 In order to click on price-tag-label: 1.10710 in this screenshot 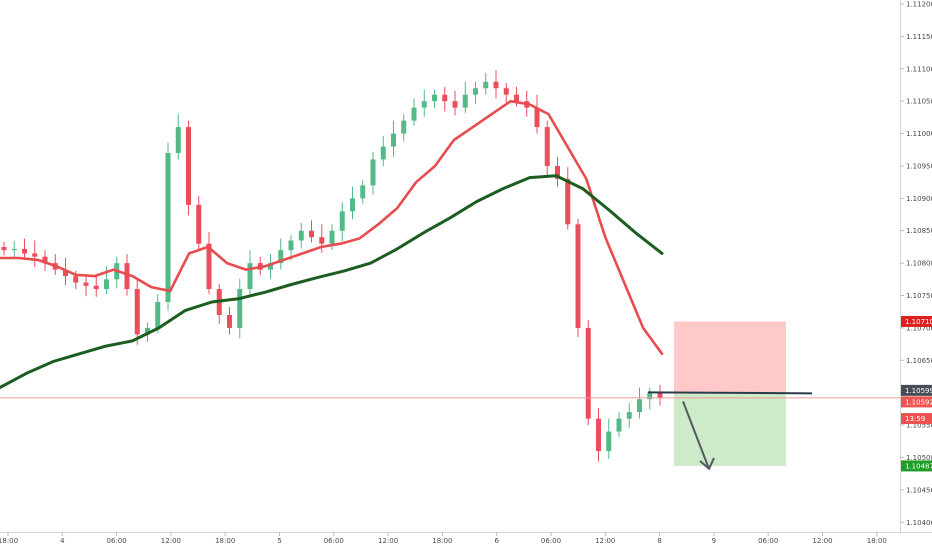, I will do `click(918, 322)`.